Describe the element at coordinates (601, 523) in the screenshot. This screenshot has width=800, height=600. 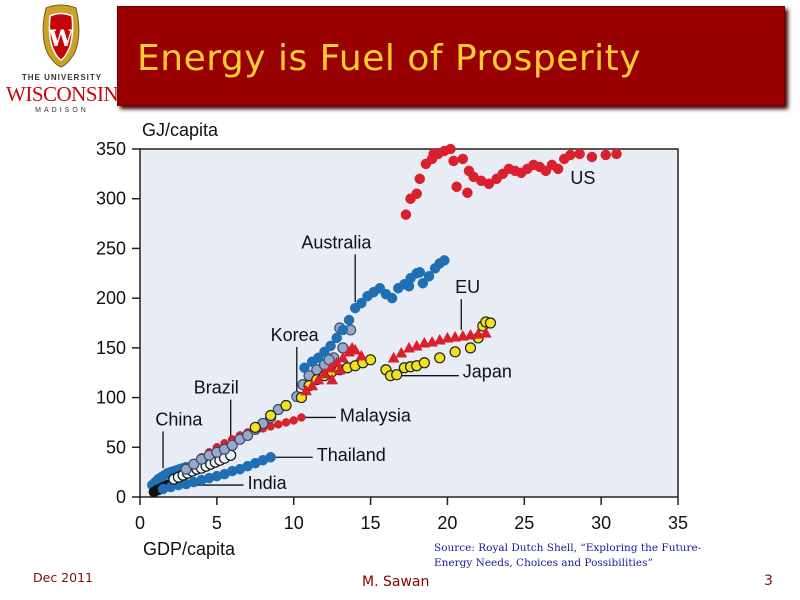
I see `x-tick-label: 30` at that location.